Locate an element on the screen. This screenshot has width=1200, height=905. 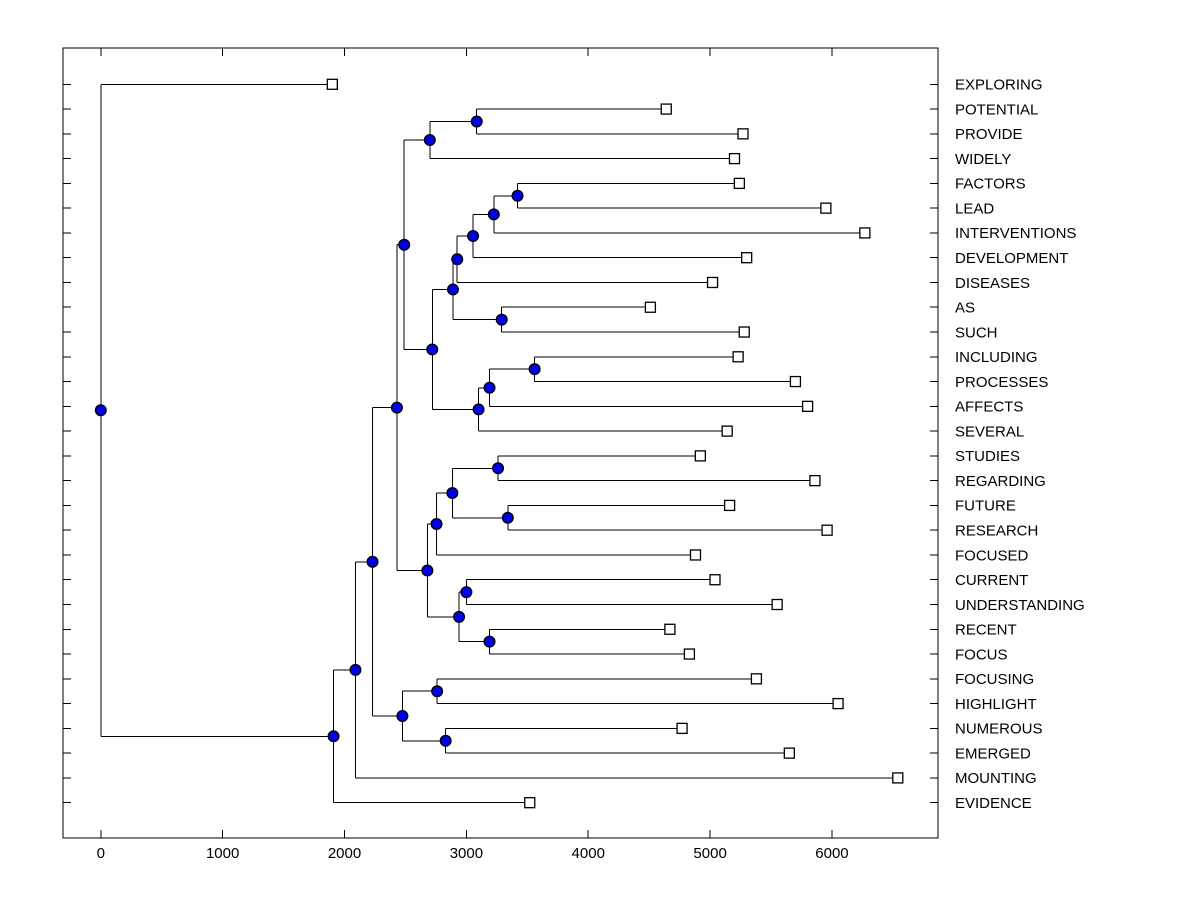
leaf-label: DISEASES is located at coordinates (992, 283).